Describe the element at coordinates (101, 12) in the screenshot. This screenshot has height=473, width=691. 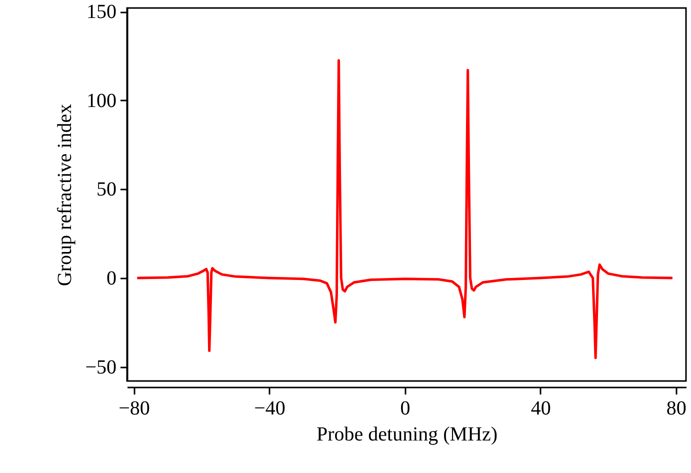
I see `y-tick-label: 150` at that location.